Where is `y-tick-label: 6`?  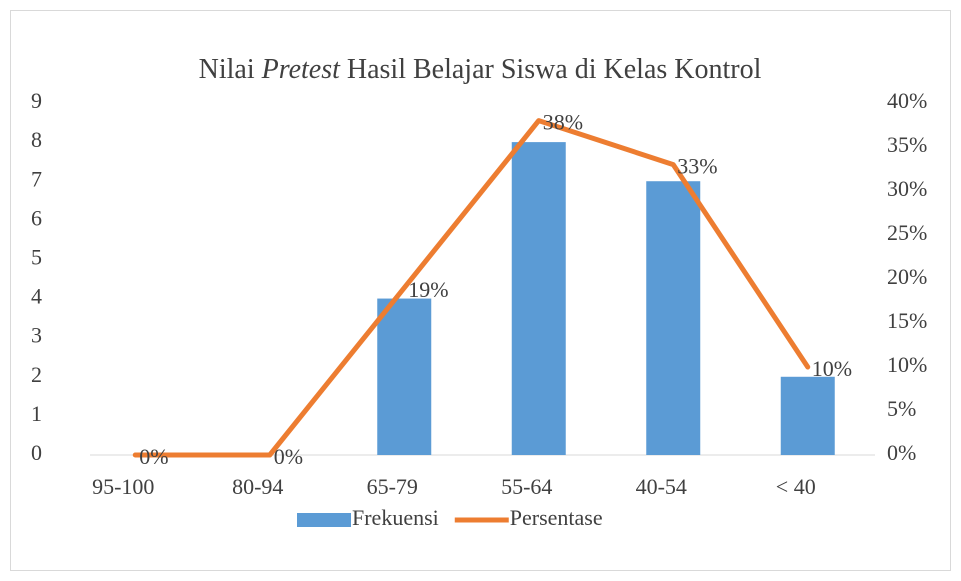
y-tick-label: 6 is located at coordinates (36, 217).